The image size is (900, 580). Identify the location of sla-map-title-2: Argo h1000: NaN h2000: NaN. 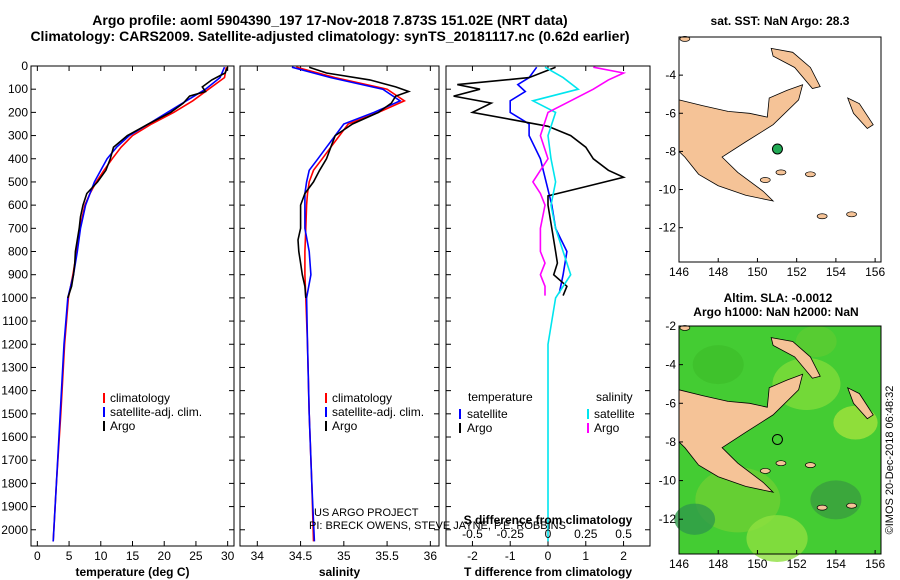
(775, 312).